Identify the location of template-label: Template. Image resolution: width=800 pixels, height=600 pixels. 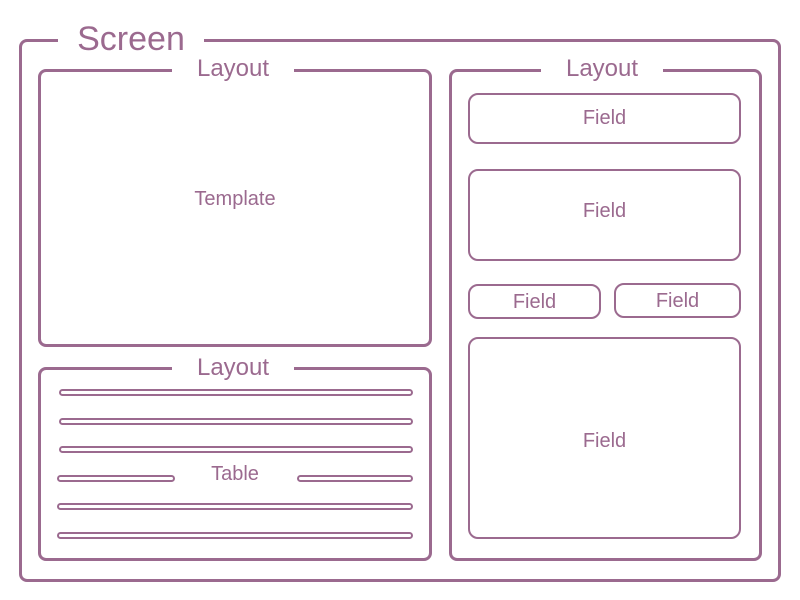
(235, 199).